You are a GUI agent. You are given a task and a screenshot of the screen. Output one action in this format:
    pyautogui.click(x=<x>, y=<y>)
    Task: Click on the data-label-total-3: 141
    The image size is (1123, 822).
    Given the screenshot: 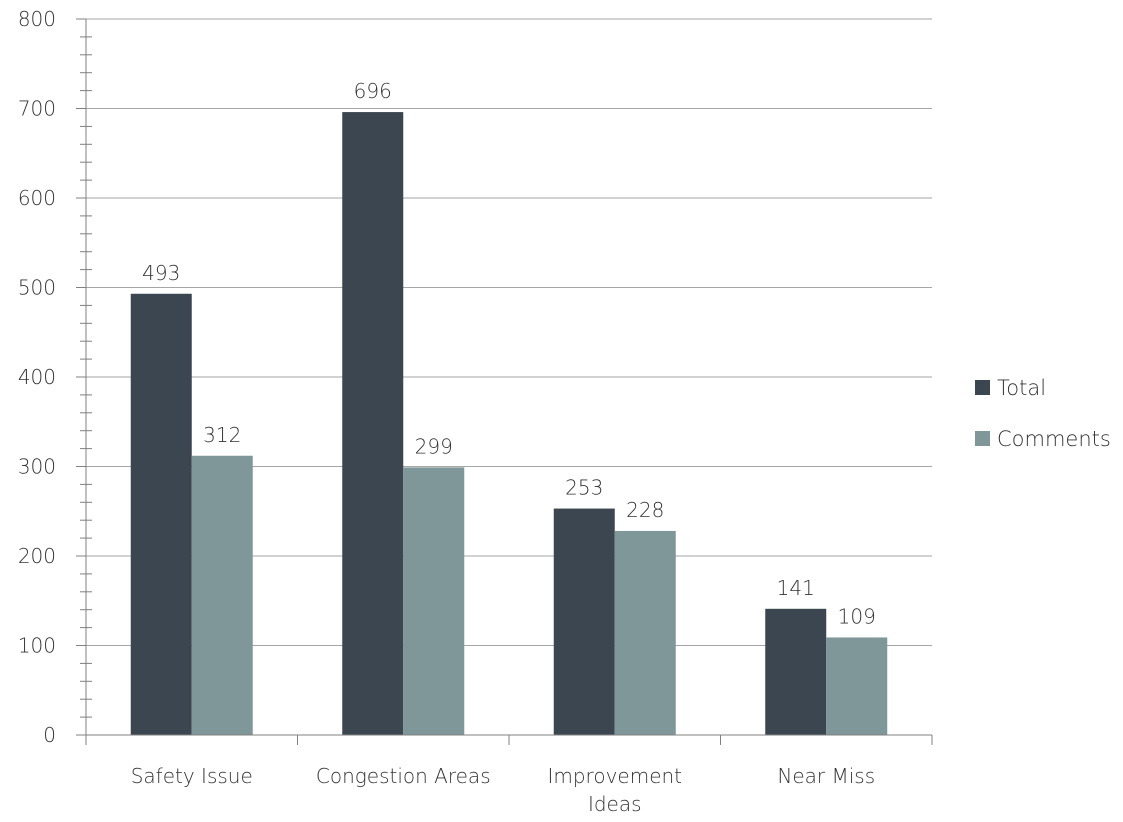 What is the action you would take?
    pyautogui.click(x=796, y=588)
    